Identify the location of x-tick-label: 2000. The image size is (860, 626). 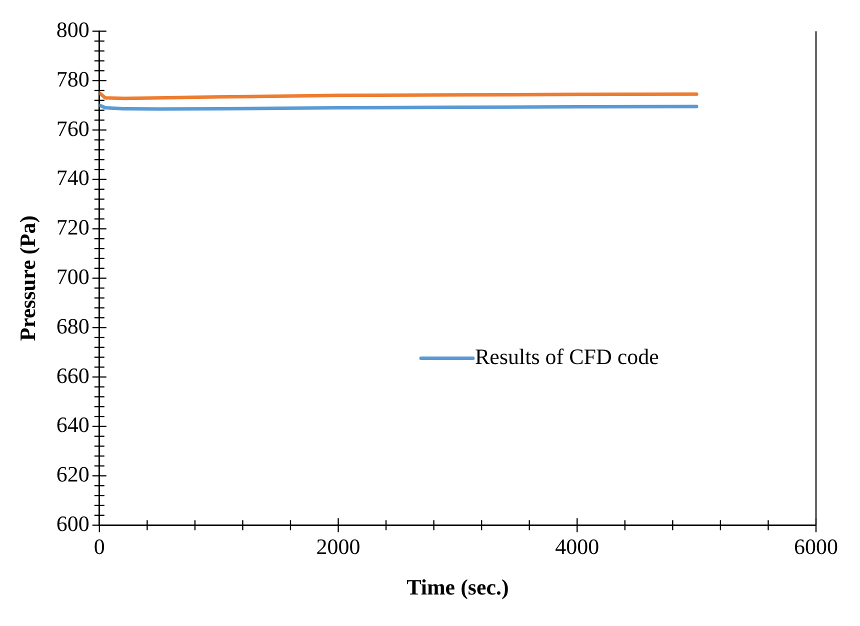
(338, 547).